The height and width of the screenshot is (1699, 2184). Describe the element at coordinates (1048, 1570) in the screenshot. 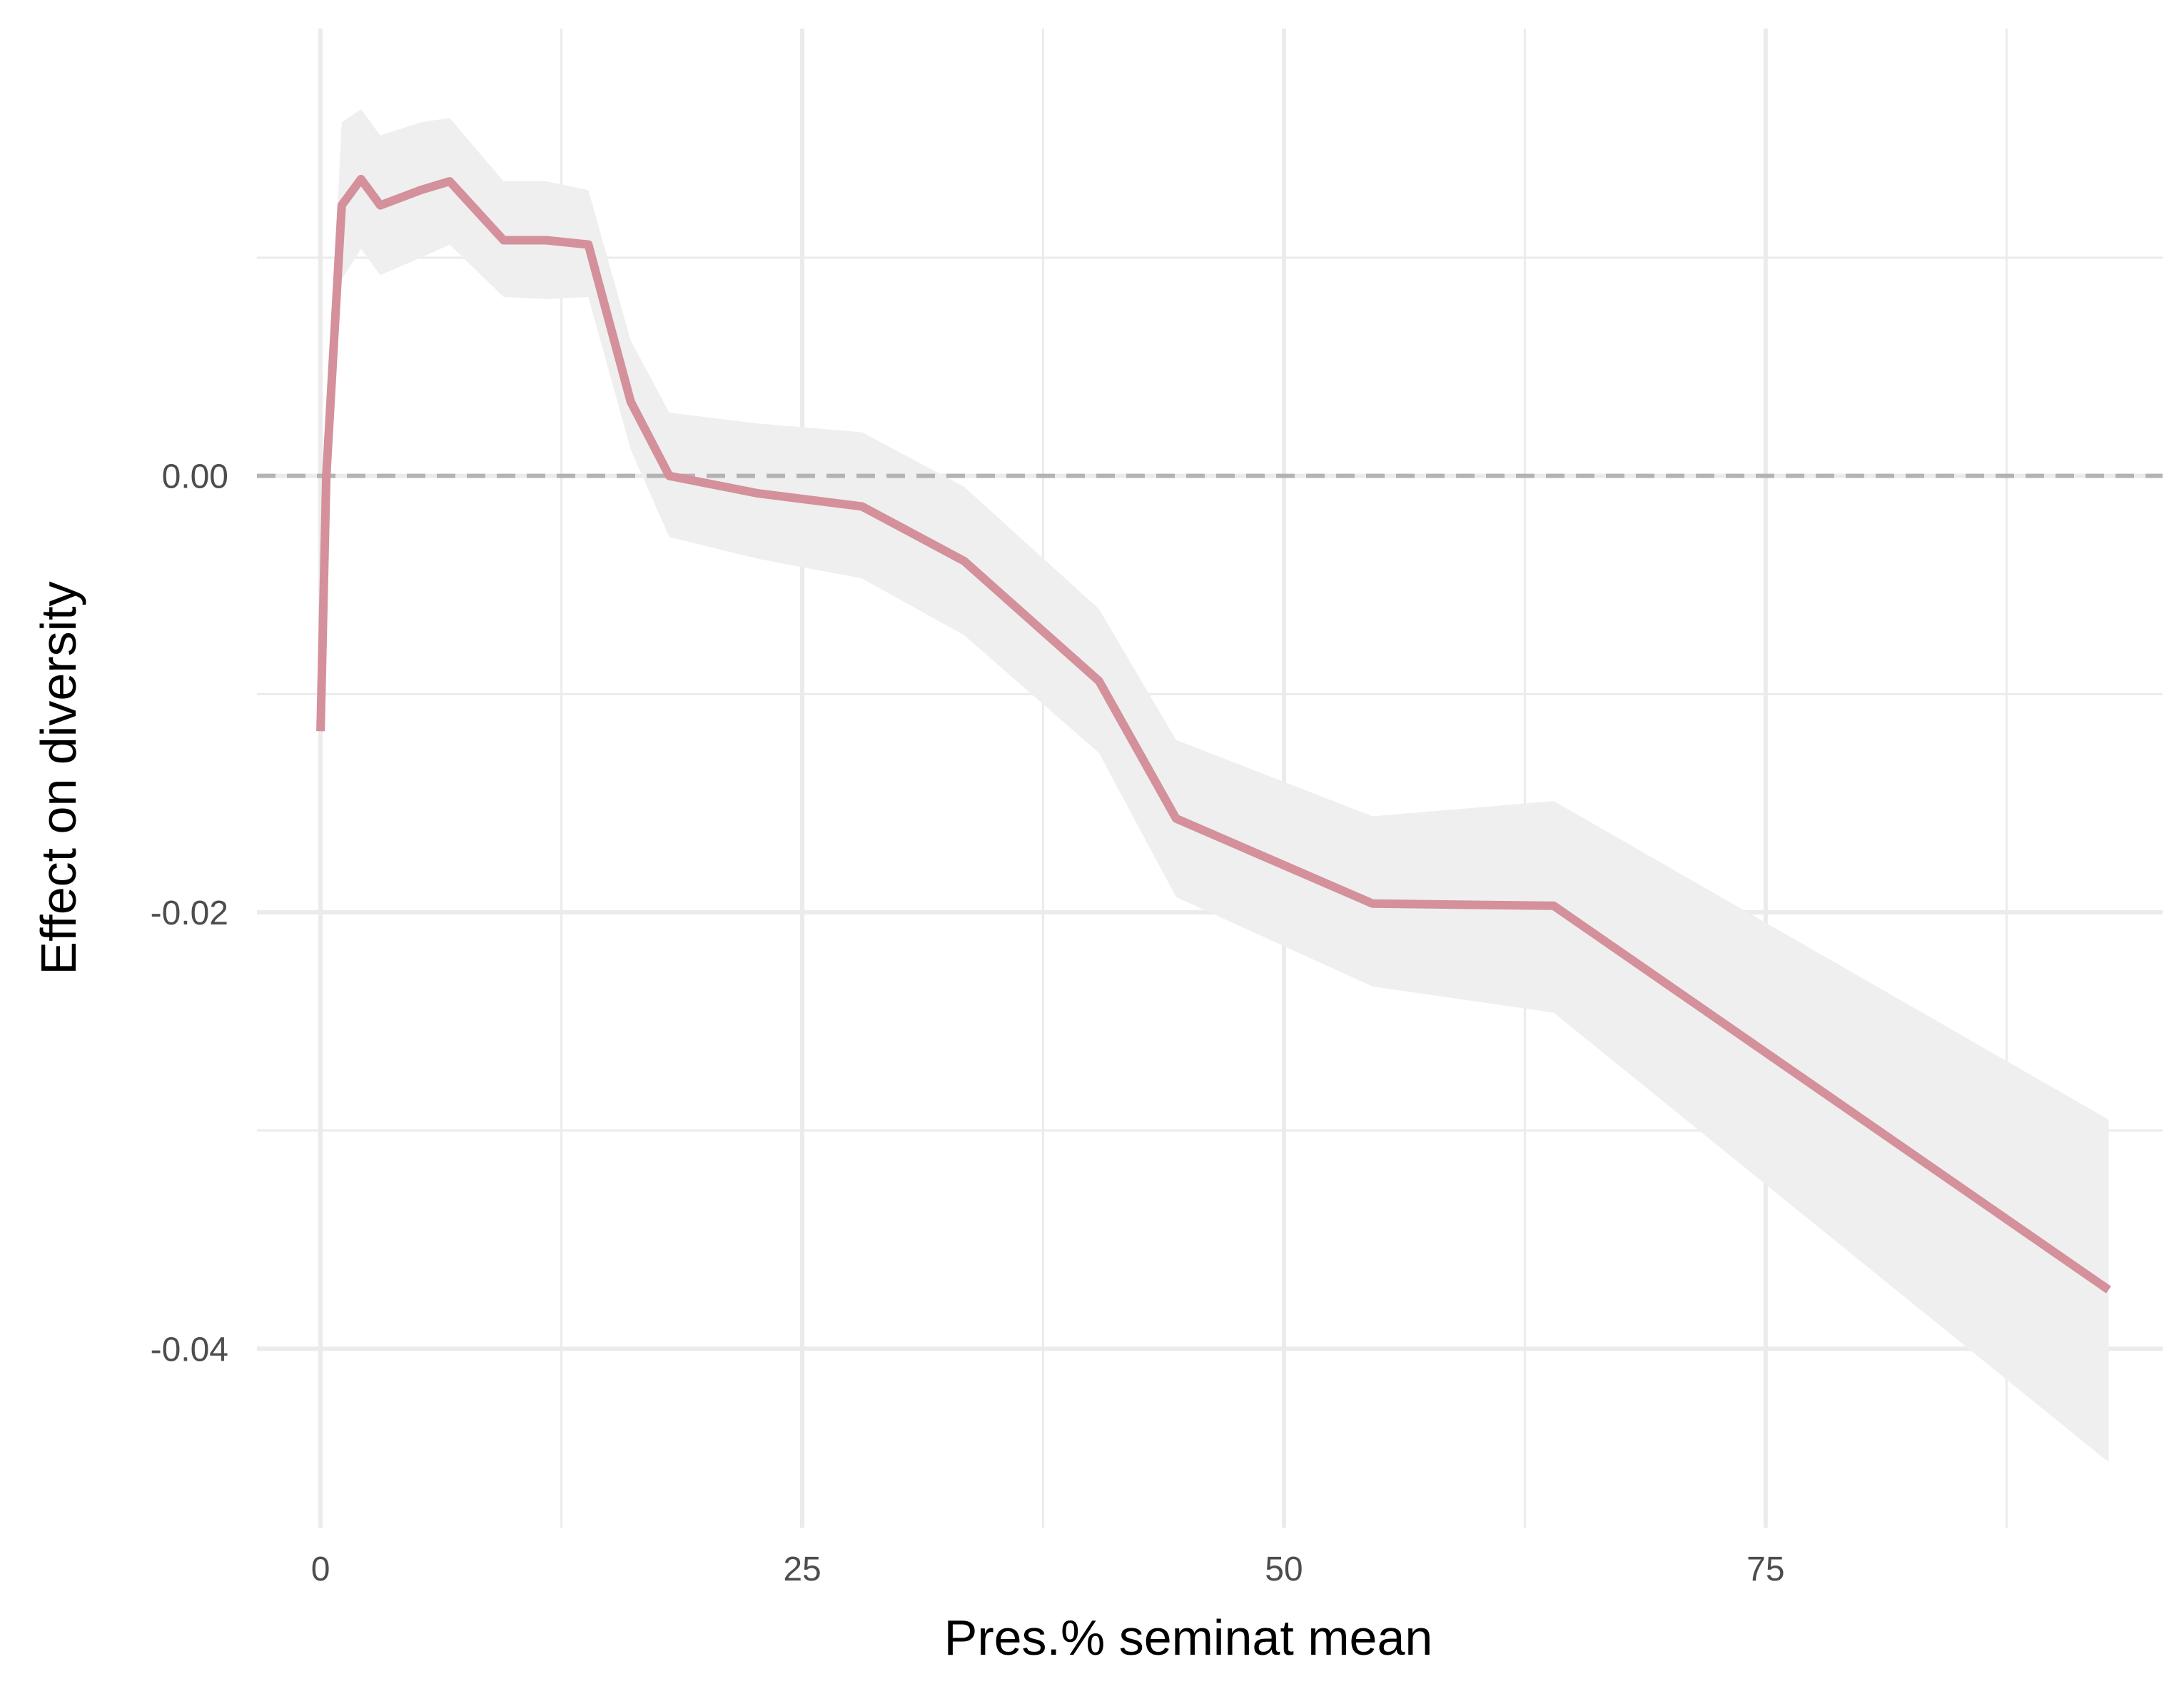

I see `x-tick-labels: 0 25 50 75` at that location.